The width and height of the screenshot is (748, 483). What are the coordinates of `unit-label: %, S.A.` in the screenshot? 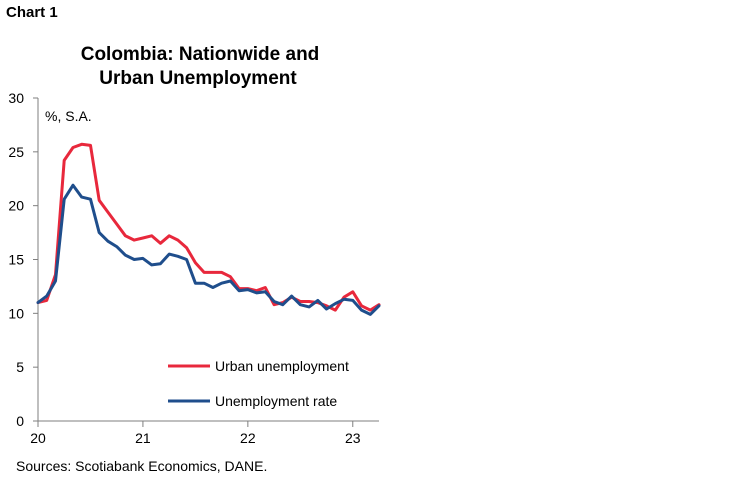 It's located at (68, 116).